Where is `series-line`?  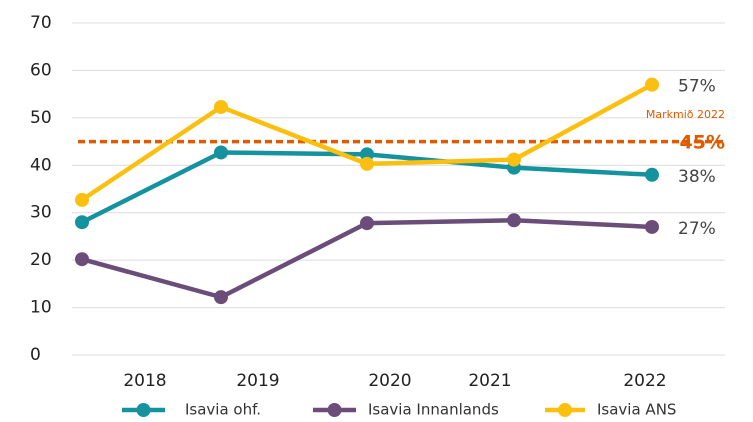 series-line is located at coordinates (367, 259).